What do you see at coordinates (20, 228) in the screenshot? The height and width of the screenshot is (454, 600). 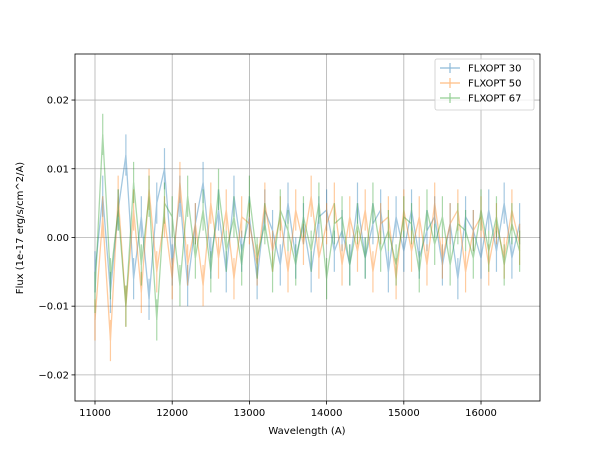 I see `y-axis-label: Flux (1e-17 erg/s/cm^2/A)` at bounding box center [20, 228].